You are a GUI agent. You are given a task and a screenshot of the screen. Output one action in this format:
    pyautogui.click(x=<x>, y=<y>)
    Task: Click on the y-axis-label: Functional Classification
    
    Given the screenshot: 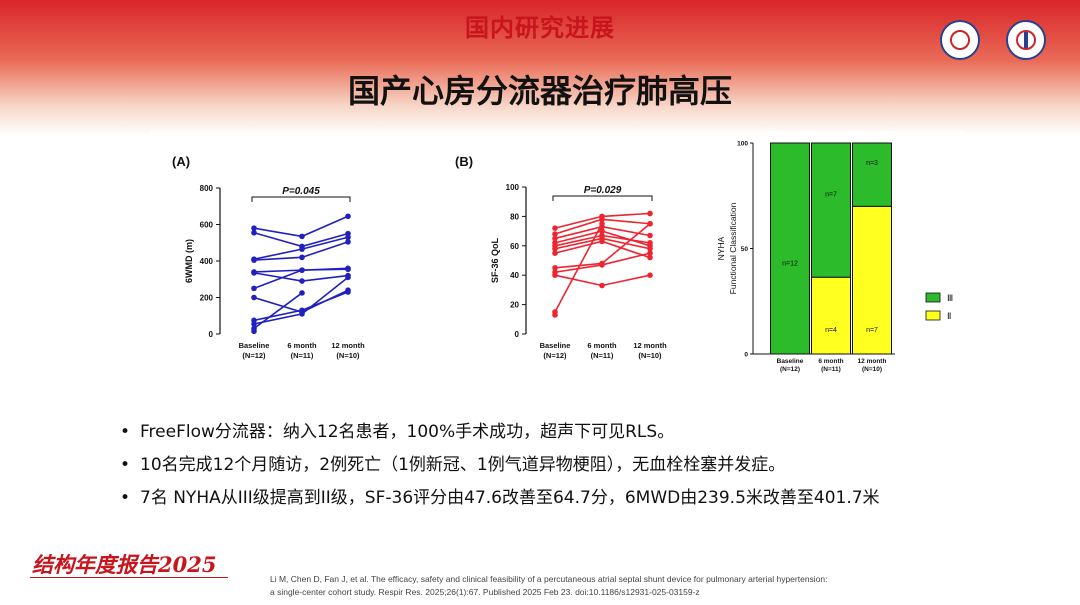 What is the action you would take?
    pyautogui.click(x=733, y=248)
    